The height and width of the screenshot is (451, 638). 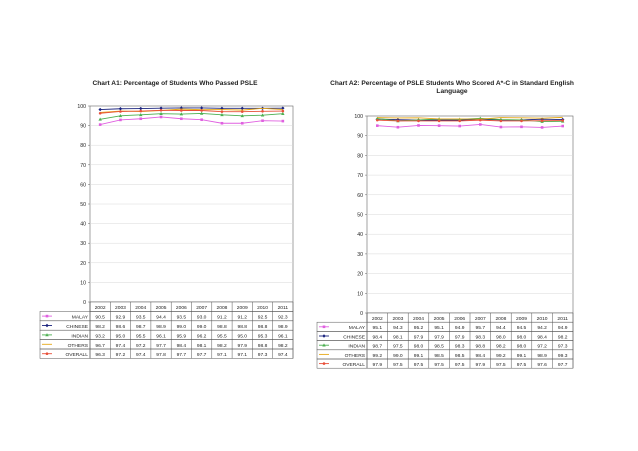 What do you see at coordinates (501, 328) in the screenshot?
I see `chart-a2-table-cell: 94.4` at bounding box center [501, 328].